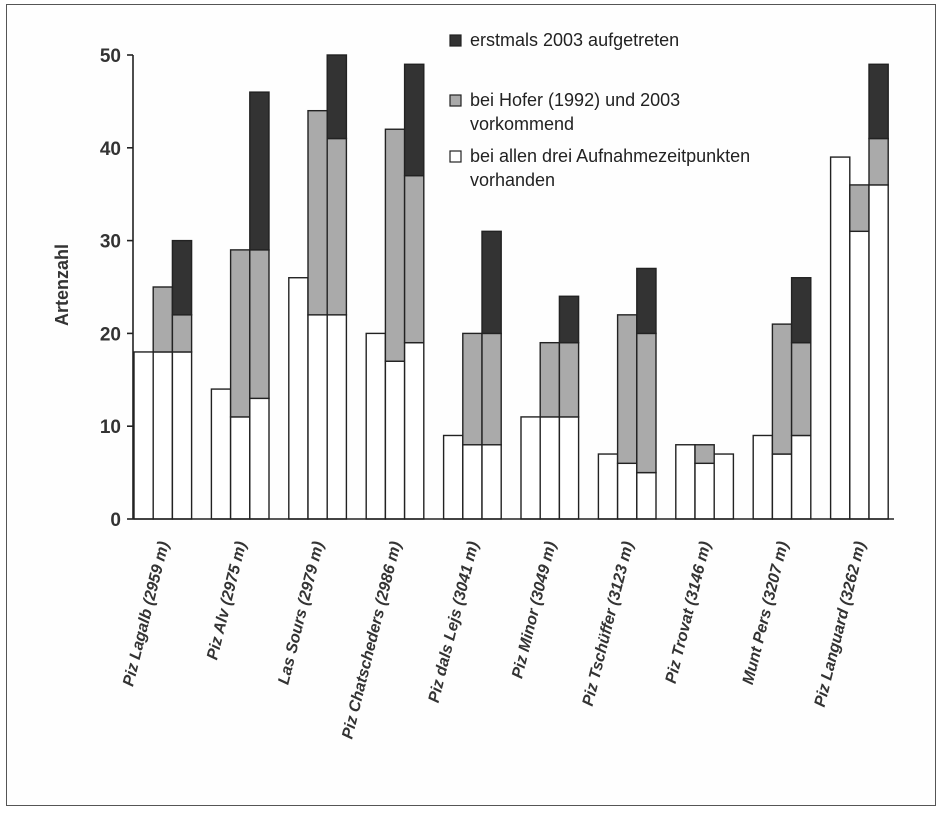  Describe the element at coordinates (110, 149) in the screenshot. I see `y-tick-label: 40` at that location.